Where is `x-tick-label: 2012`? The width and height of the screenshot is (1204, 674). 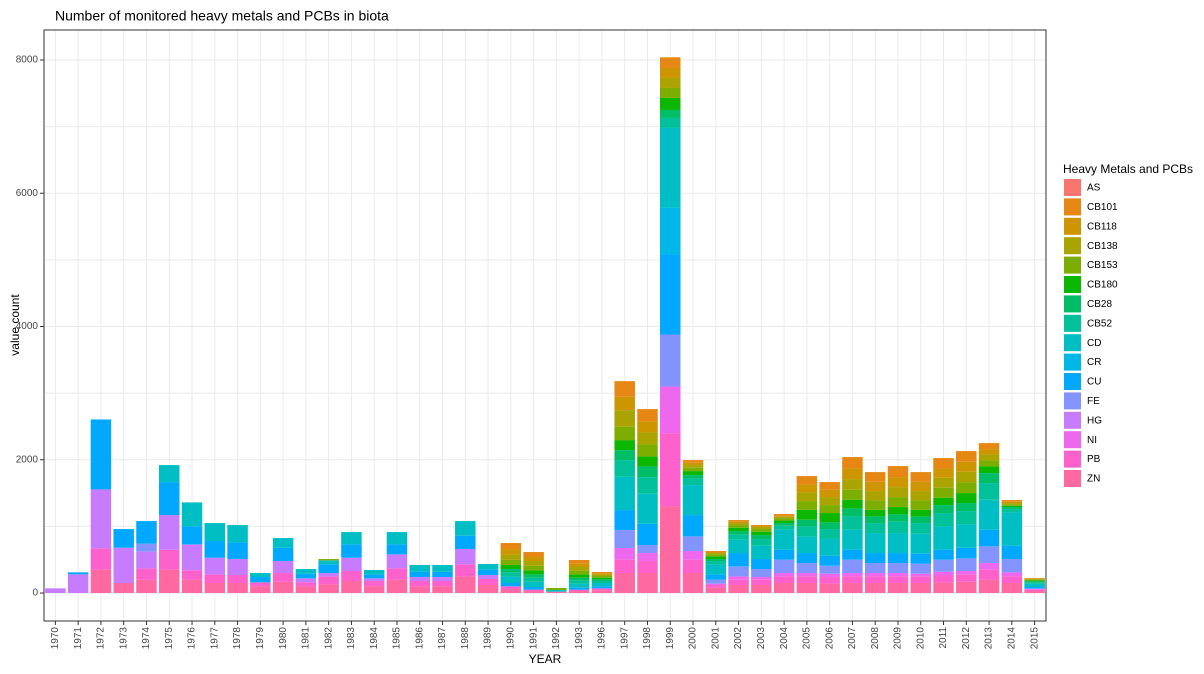 x-tick-label: 2012 is located at coordinates (966, 638).